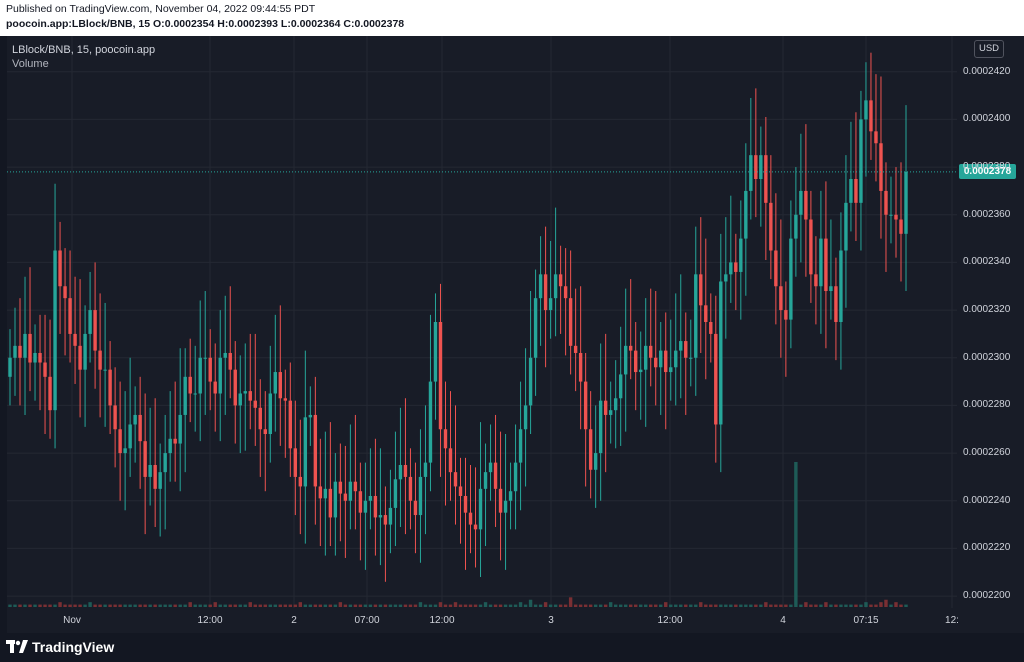 The image size is (1024, 662). Describe the element at coordinates (551, 620) in the screenshot. I see `time-tick-label: 3` at that location.